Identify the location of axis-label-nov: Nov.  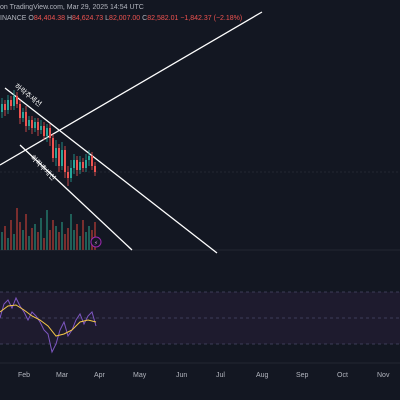
(383, 375).